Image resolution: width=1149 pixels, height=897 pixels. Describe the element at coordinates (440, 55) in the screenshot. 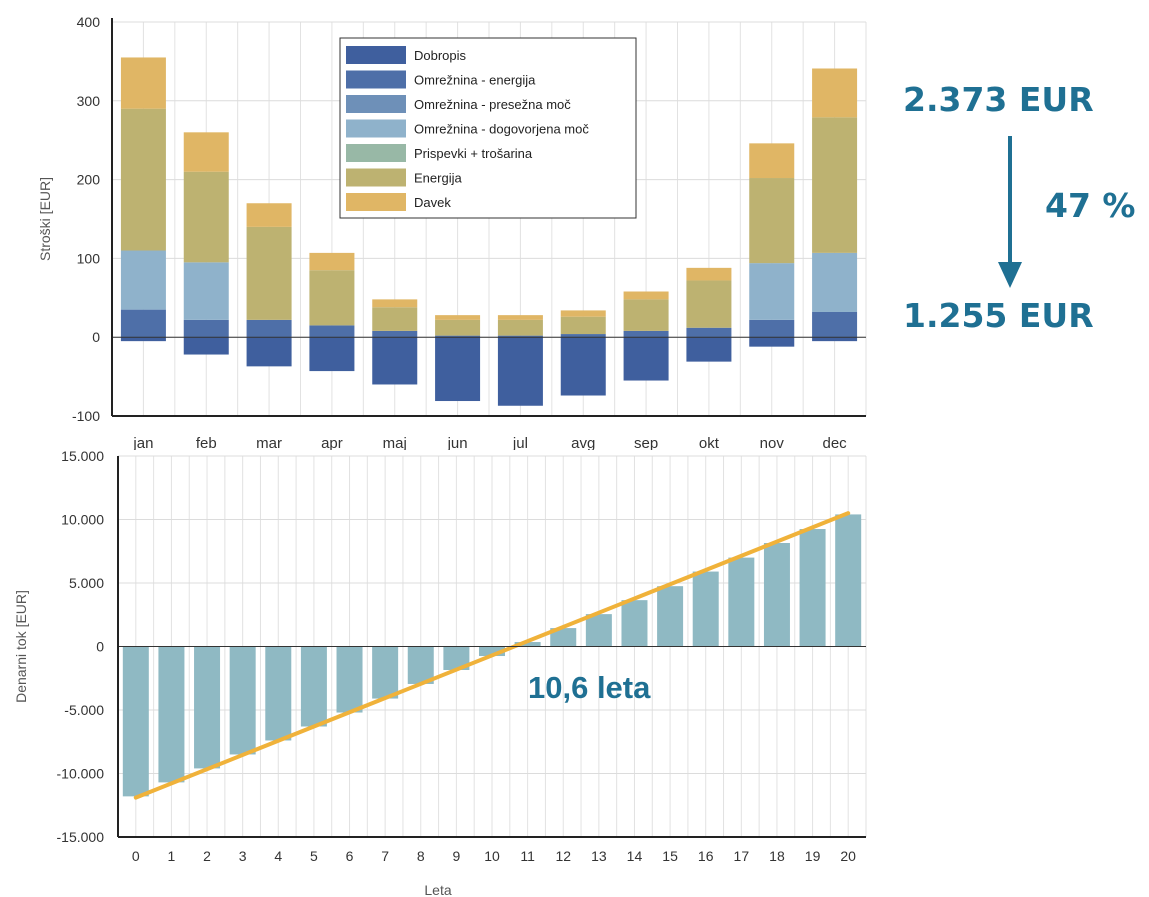

I see `legend-entry: Dobropis` at that location.